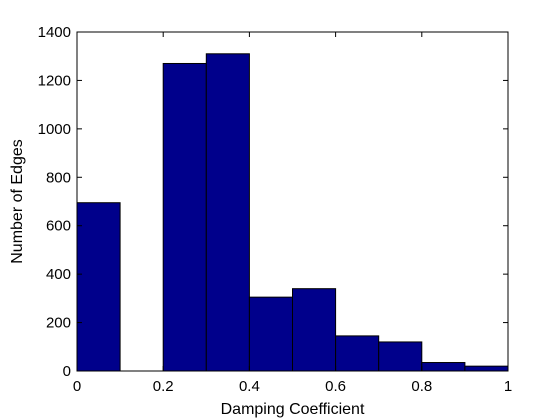 The width and height of the screenshot is (560, 420). I want to click on x-tick-label: 0.6, so click(335, 386).